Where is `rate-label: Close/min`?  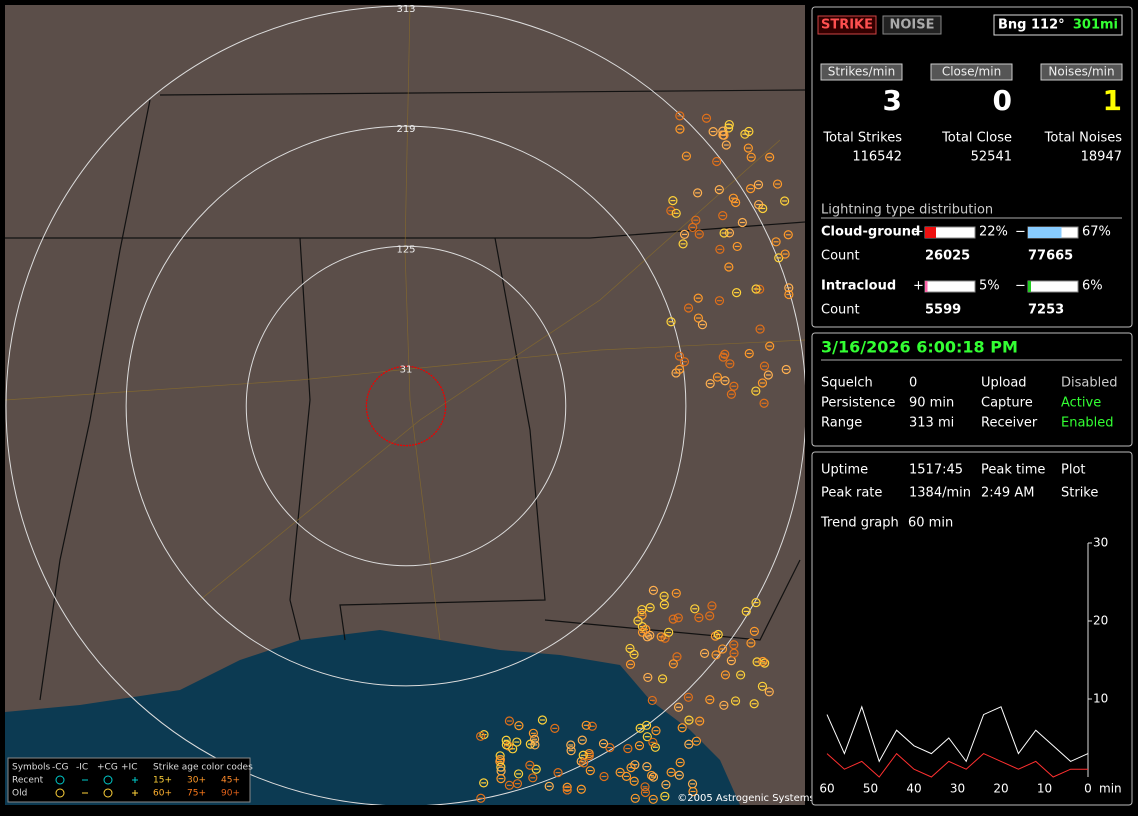
rate-label: Close/min is located at coordinates (971, 72).